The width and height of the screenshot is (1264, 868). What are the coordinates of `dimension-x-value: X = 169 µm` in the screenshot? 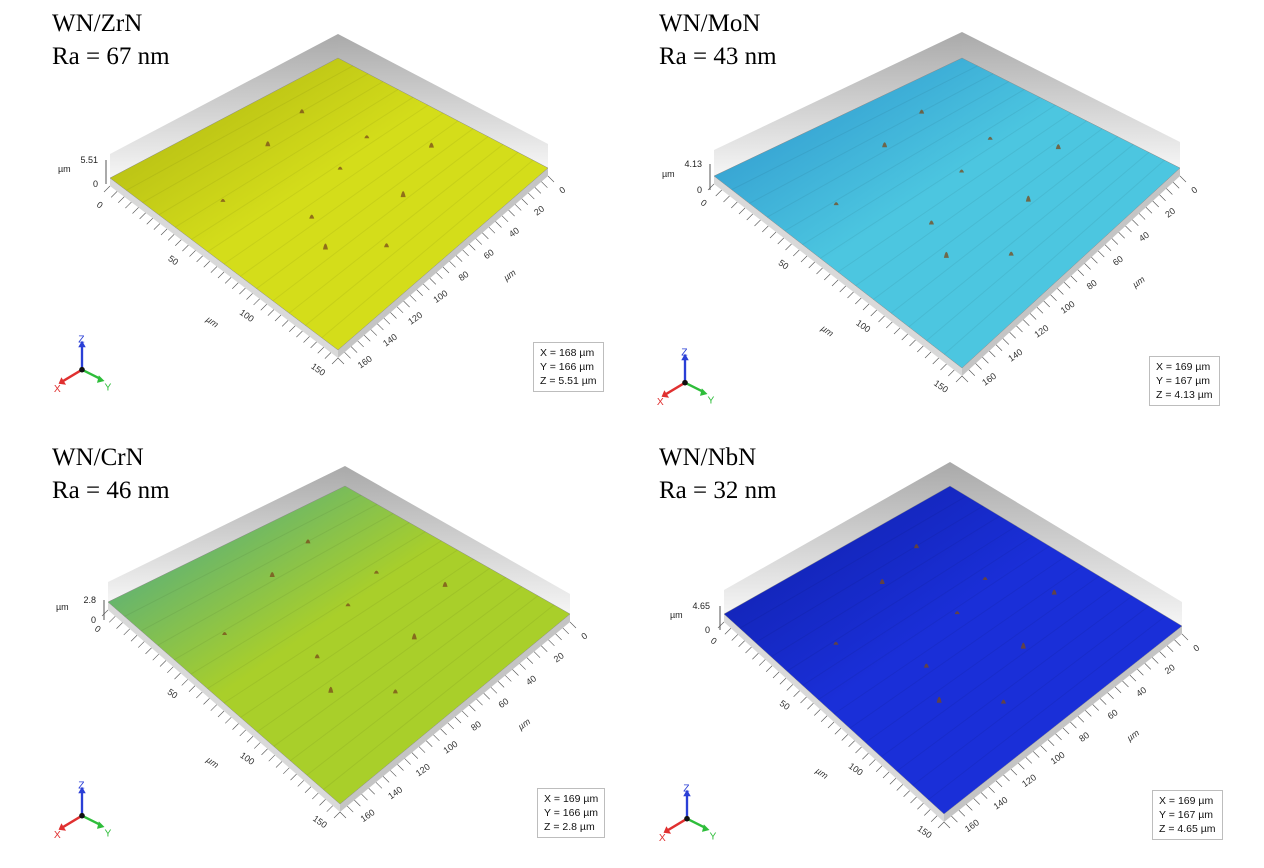 It's located at (1186, 801).